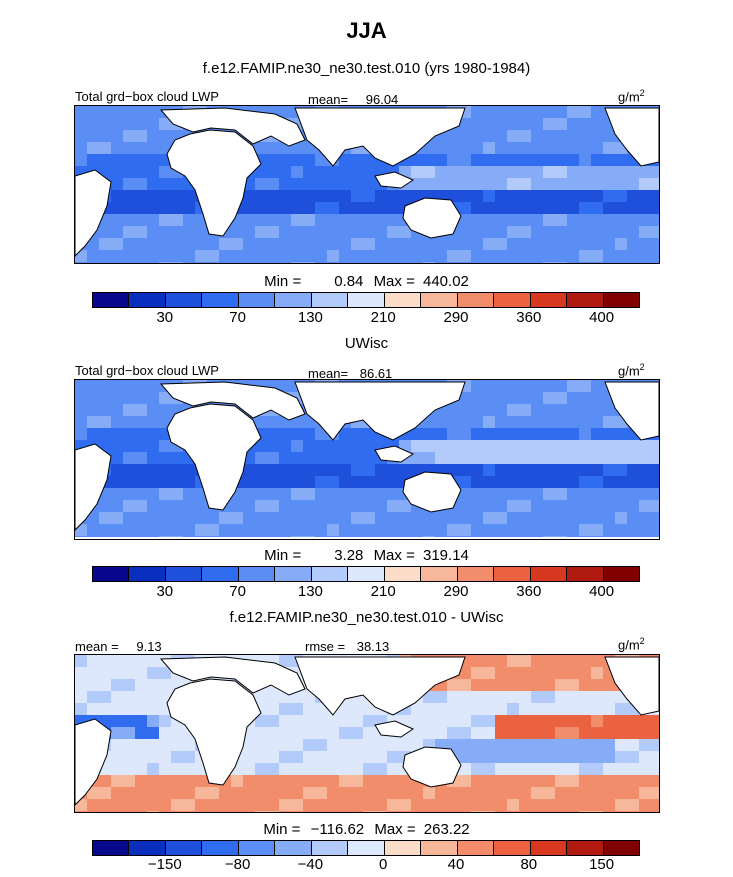 The image size is (733, 877). What do you see at coordinates (602, 591) in the screenshot?
I see `colorbar-tick-label: 400` at bounding box center [602, 591].